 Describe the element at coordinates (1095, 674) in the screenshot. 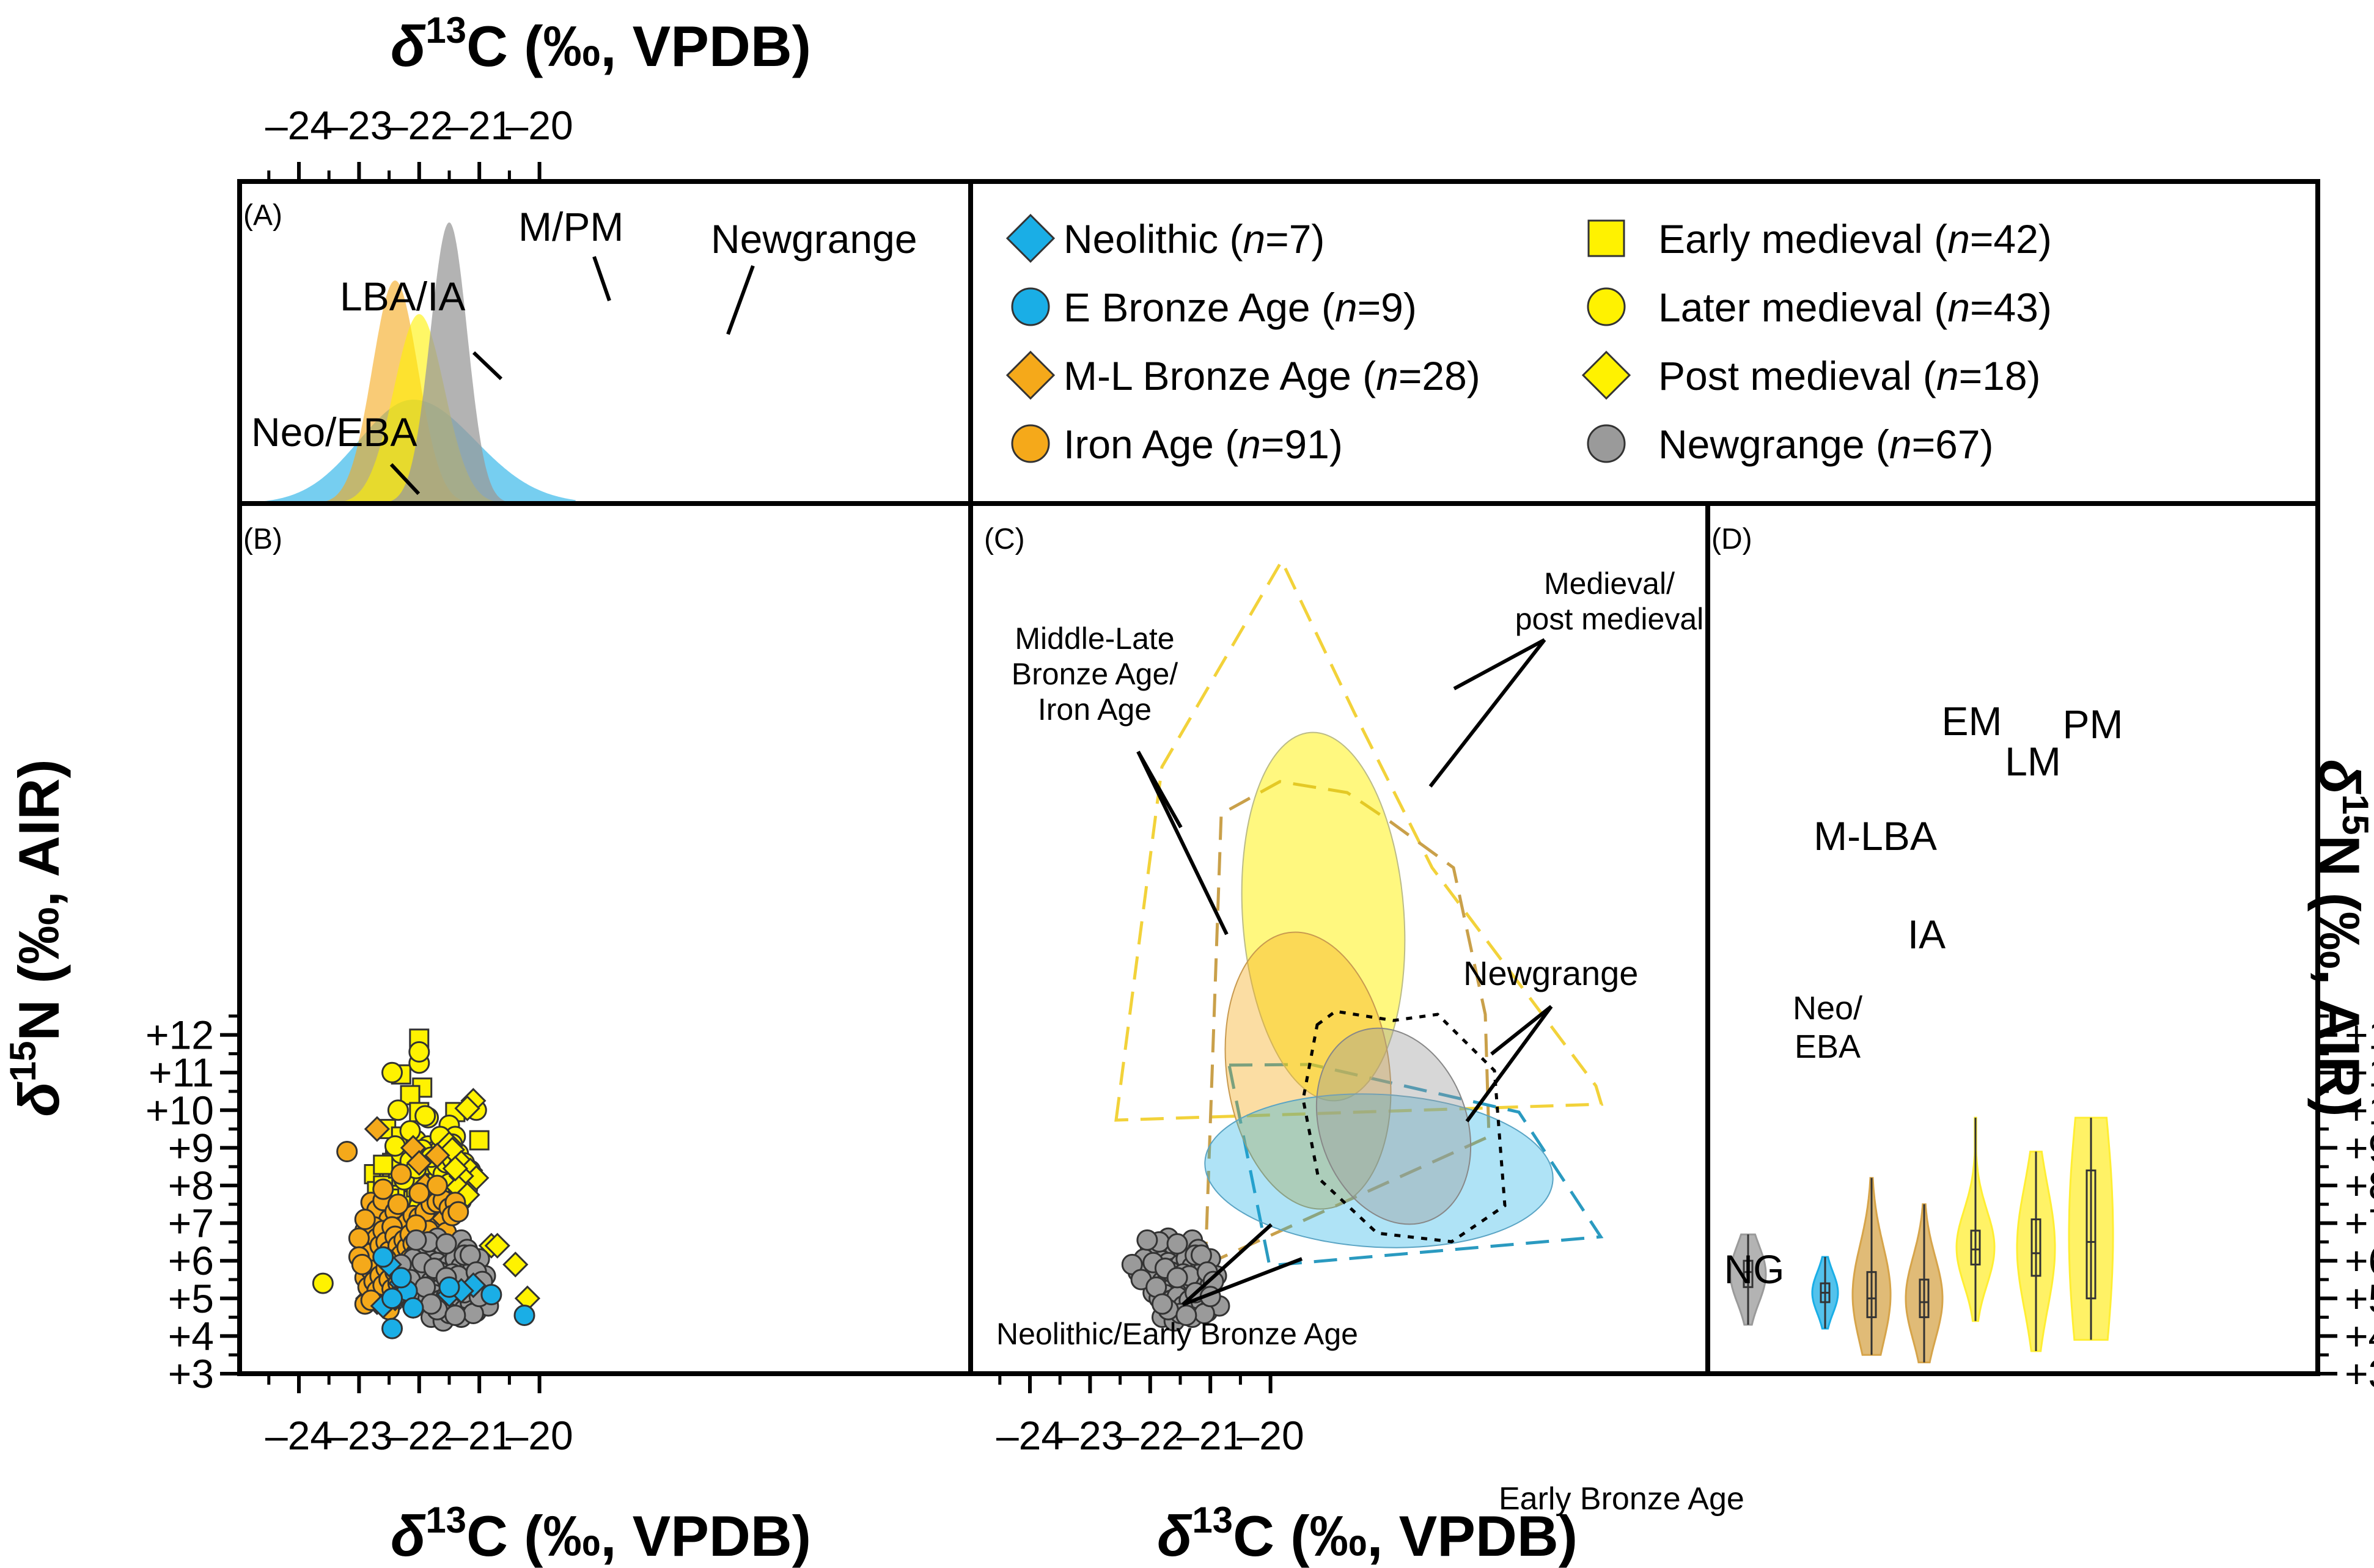

I see `annot-mlba-2: Bronze Age/` at that location.